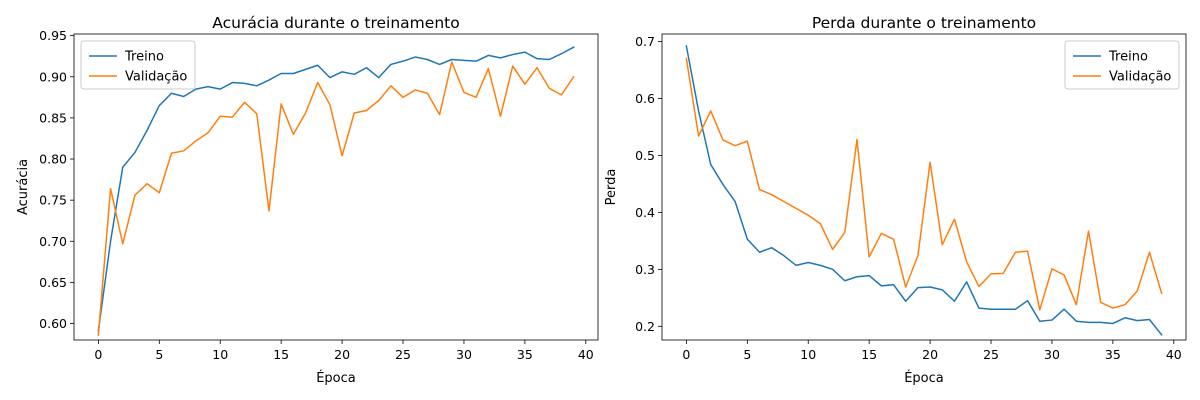 This screenshot has height=400, width=1200. What do you see at coordinates (645, 212) in the screenshot?
I see `y-tick-label: 0.4` at bounding box center [645, 212].